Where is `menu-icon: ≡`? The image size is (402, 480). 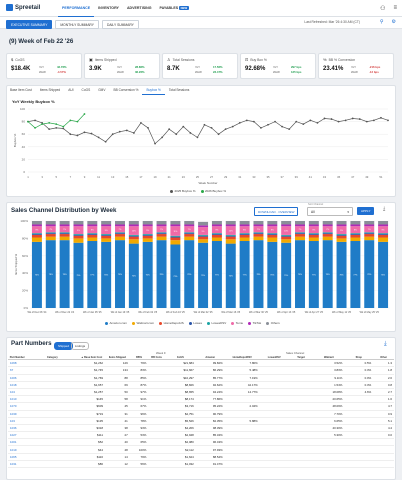
menu-icon: ≡ is located at coordinates (395, 8).